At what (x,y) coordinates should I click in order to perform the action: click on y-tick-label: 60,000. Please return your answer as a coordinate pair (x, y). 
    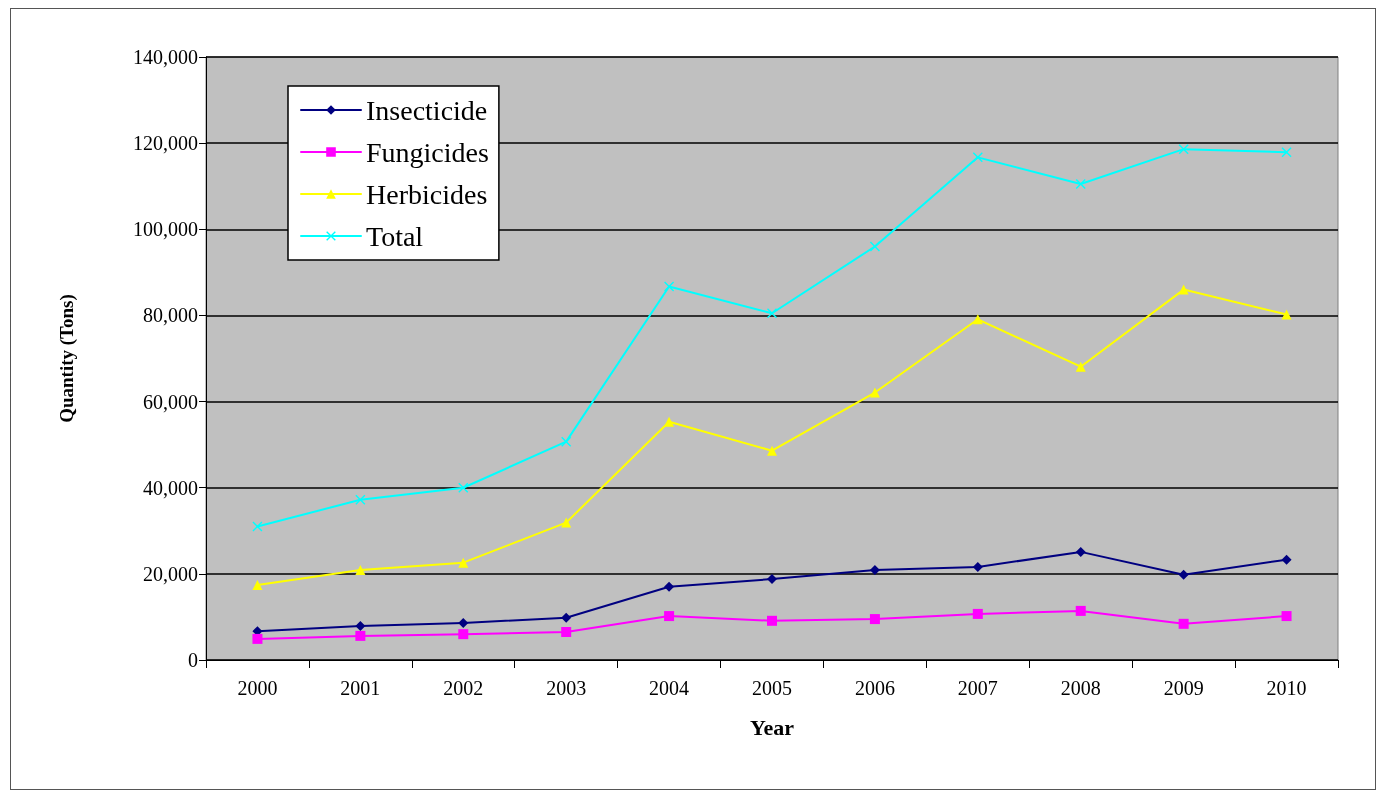
    Looking at the image, I should click on (170, 401).